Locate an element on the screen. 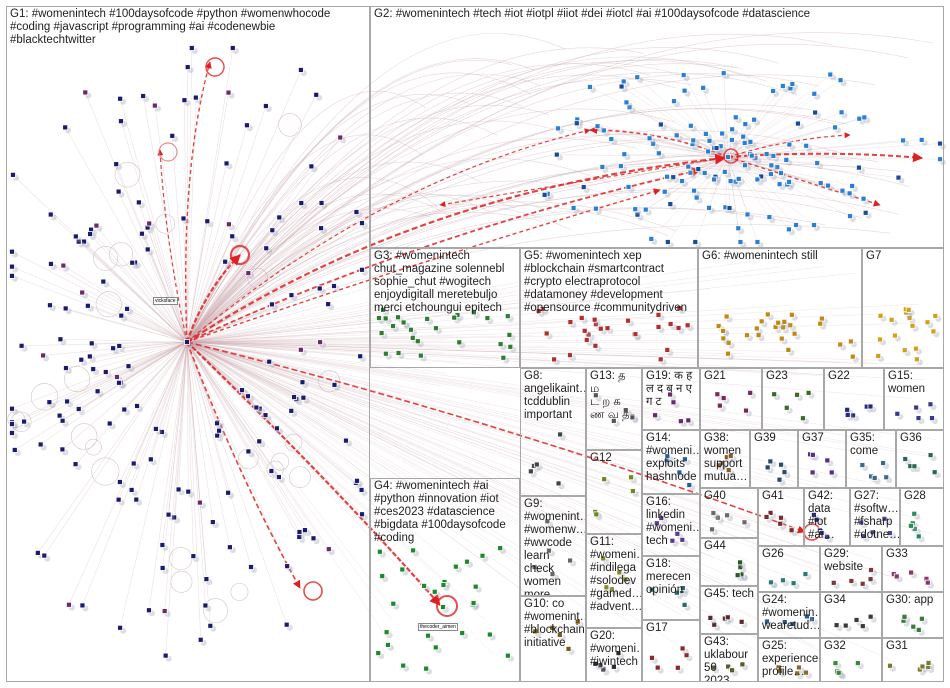 The height and width of the screenshot is (688, 950). node-g27 is located at coordinates (884, 518).